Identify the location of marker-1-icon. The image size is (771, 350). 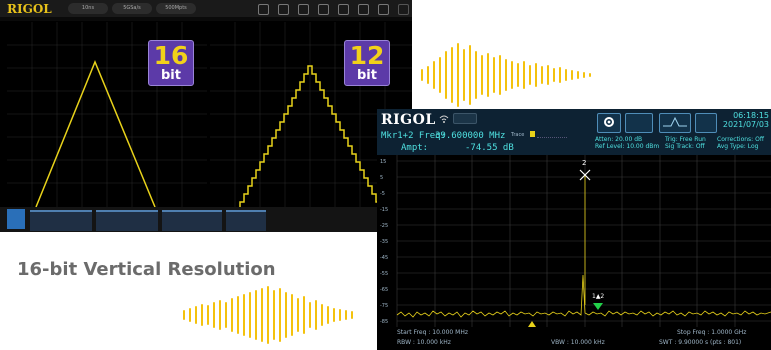
(598, 306).